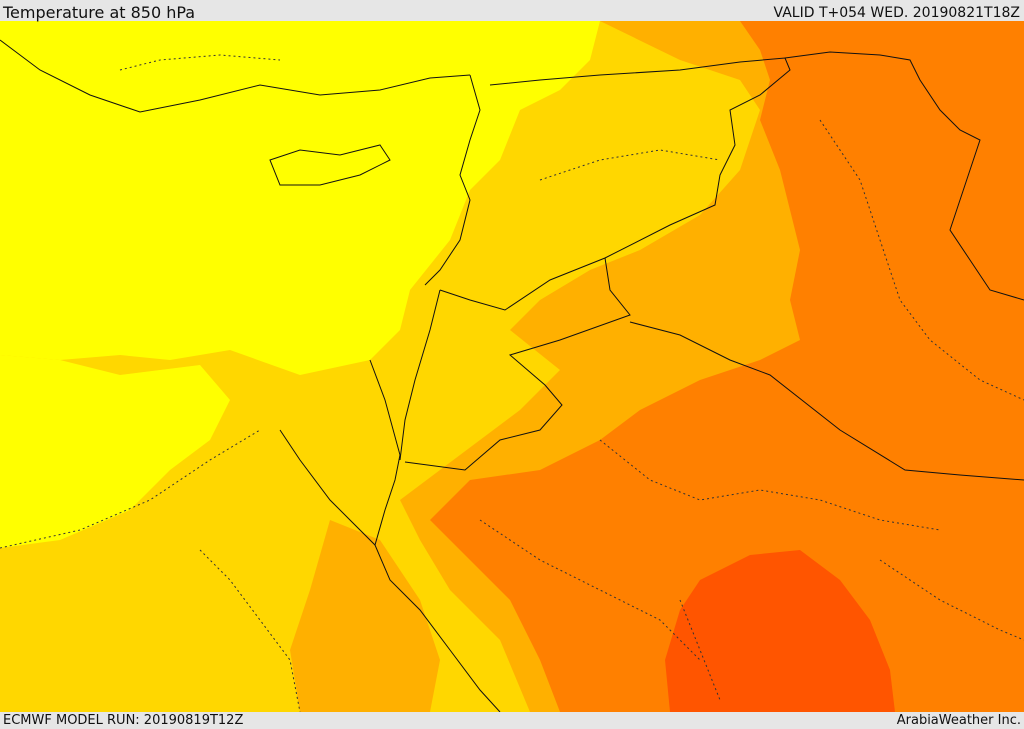 This screenshot has width=1024, height=729. I want to click on model-run: ECMWF MODEL RUN: 20190819T12Z, so click(123, 720).